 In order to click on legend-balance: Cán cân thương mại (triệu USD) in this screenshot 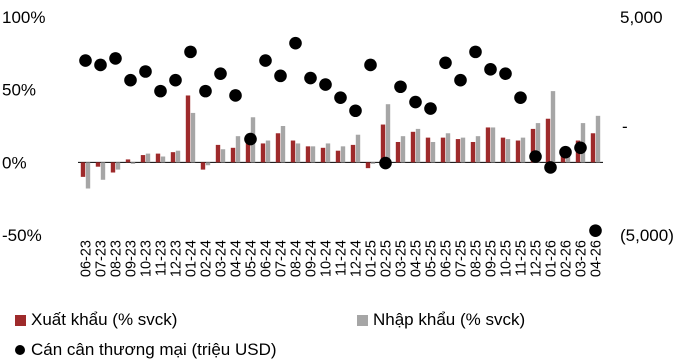, I will do `click(146, 350)`.